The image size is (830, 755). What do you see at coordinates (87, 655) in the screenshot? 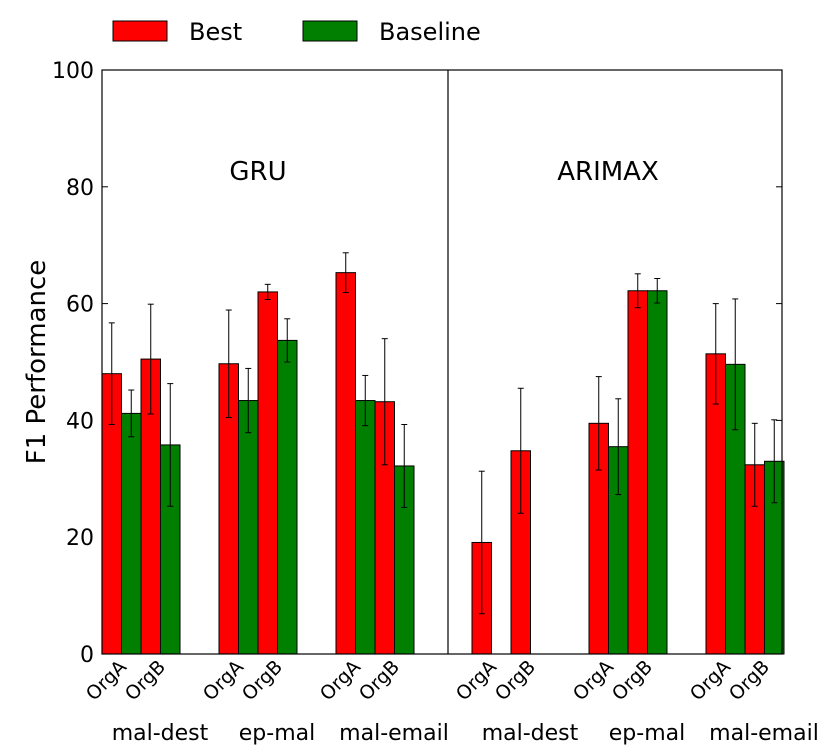
I see `y-tick-label: 0` at bounding box center [87, 655].